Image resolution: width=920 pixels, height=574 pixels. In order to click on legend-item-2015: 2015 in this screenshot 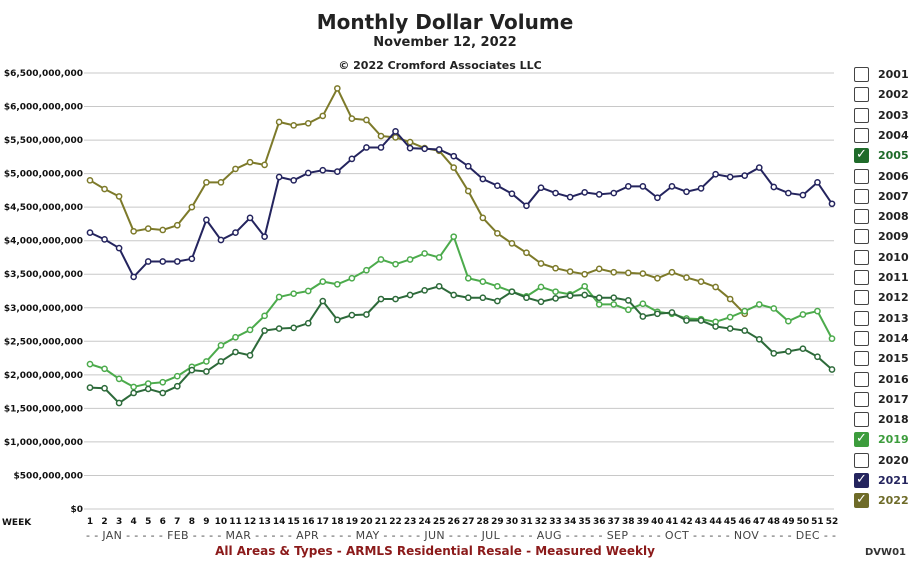, I will do `click(887, 360)`.